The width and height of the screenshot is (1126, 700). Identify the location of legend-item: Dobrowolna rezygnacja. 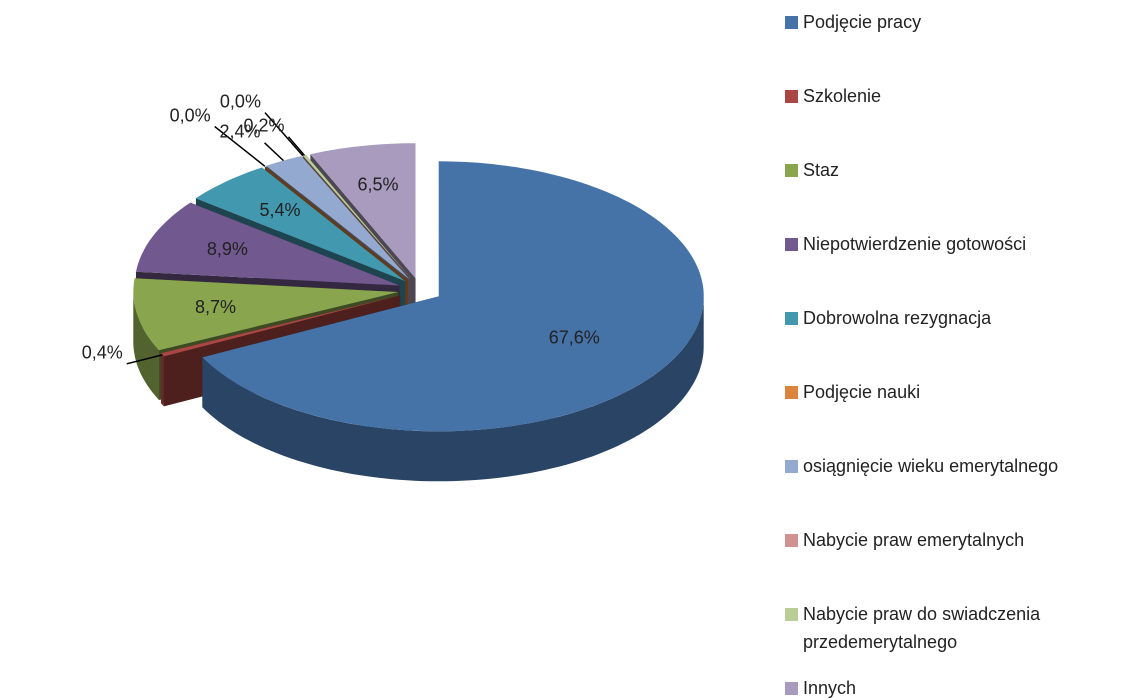
(955, 318).